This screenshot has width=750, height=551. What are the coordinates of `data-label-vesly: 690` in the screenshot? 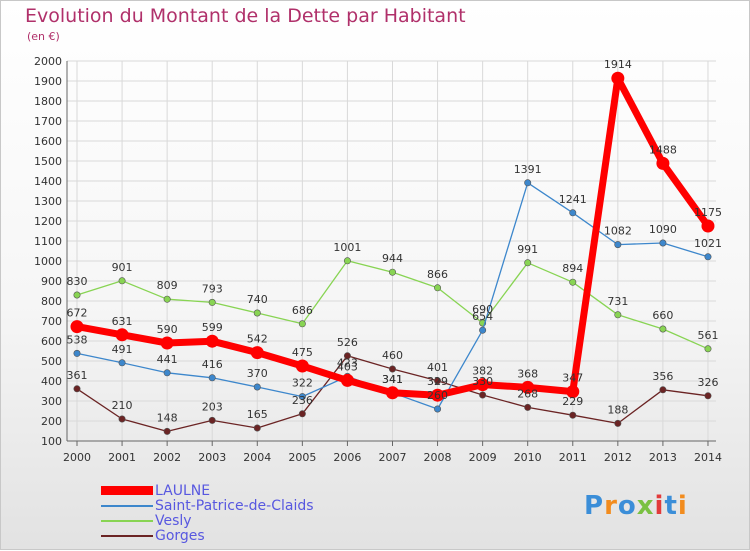 It's located at (482, 309).